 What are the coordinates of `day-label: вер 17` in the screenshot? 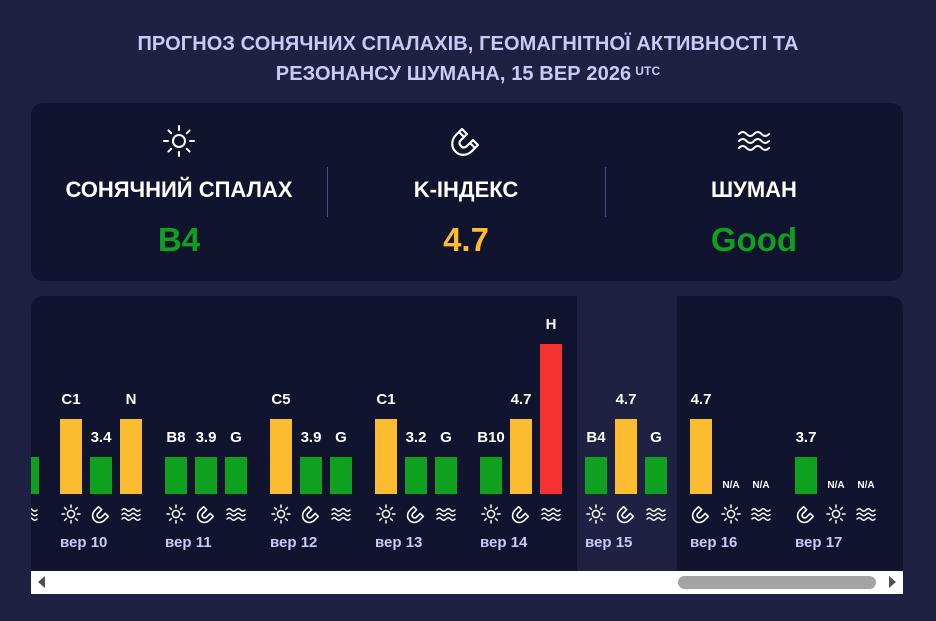 It's located at (819, 542).